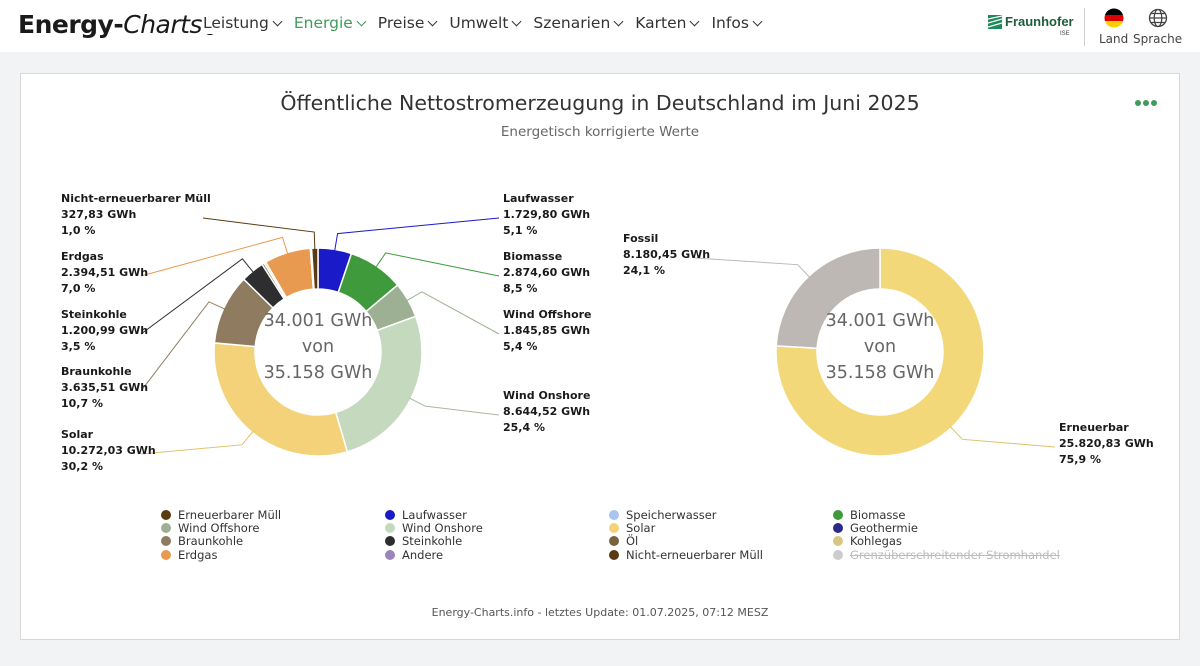 The height and width of the screenshot is (666, 1200). I want to click on legend-item: Biomasse, so click(945, 515).